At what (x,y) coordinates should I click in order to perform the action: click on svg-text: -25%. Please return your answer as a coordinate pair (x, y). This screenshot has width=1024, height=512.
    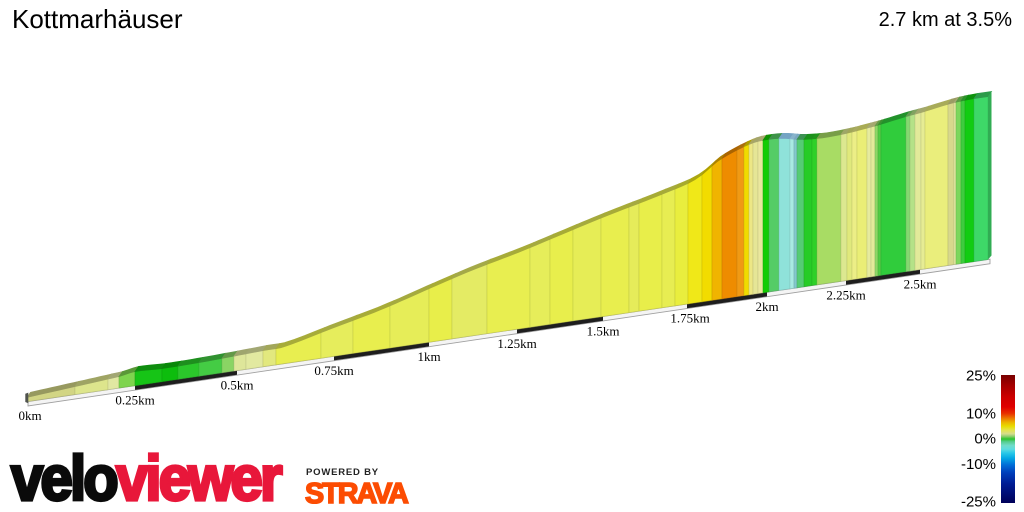
    Looking at the image, I should click on (978, 502).